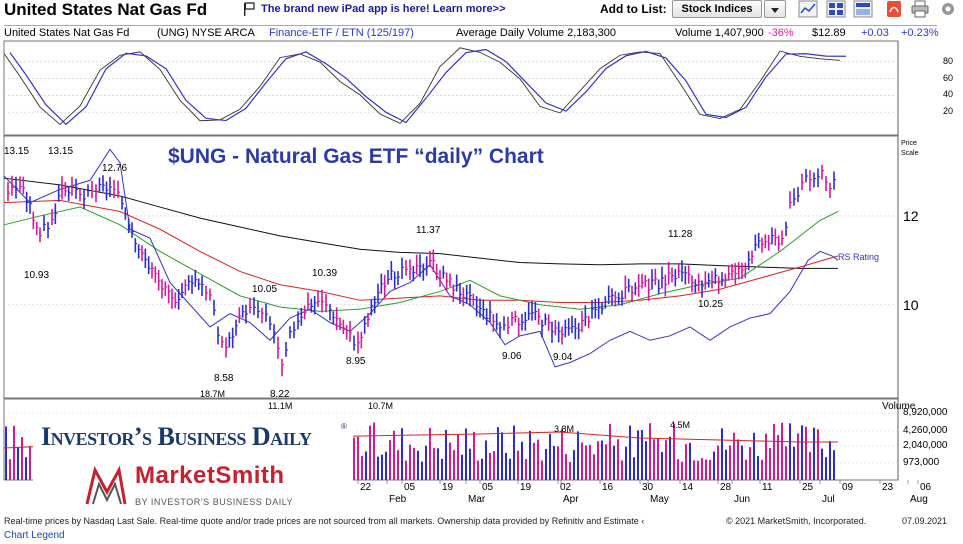 The width and height of the screenshot is (963, 544). Describe the element at coordinates (633, 9) in the screenshot. I see `add-to-list-label: Add to List:` at that location.